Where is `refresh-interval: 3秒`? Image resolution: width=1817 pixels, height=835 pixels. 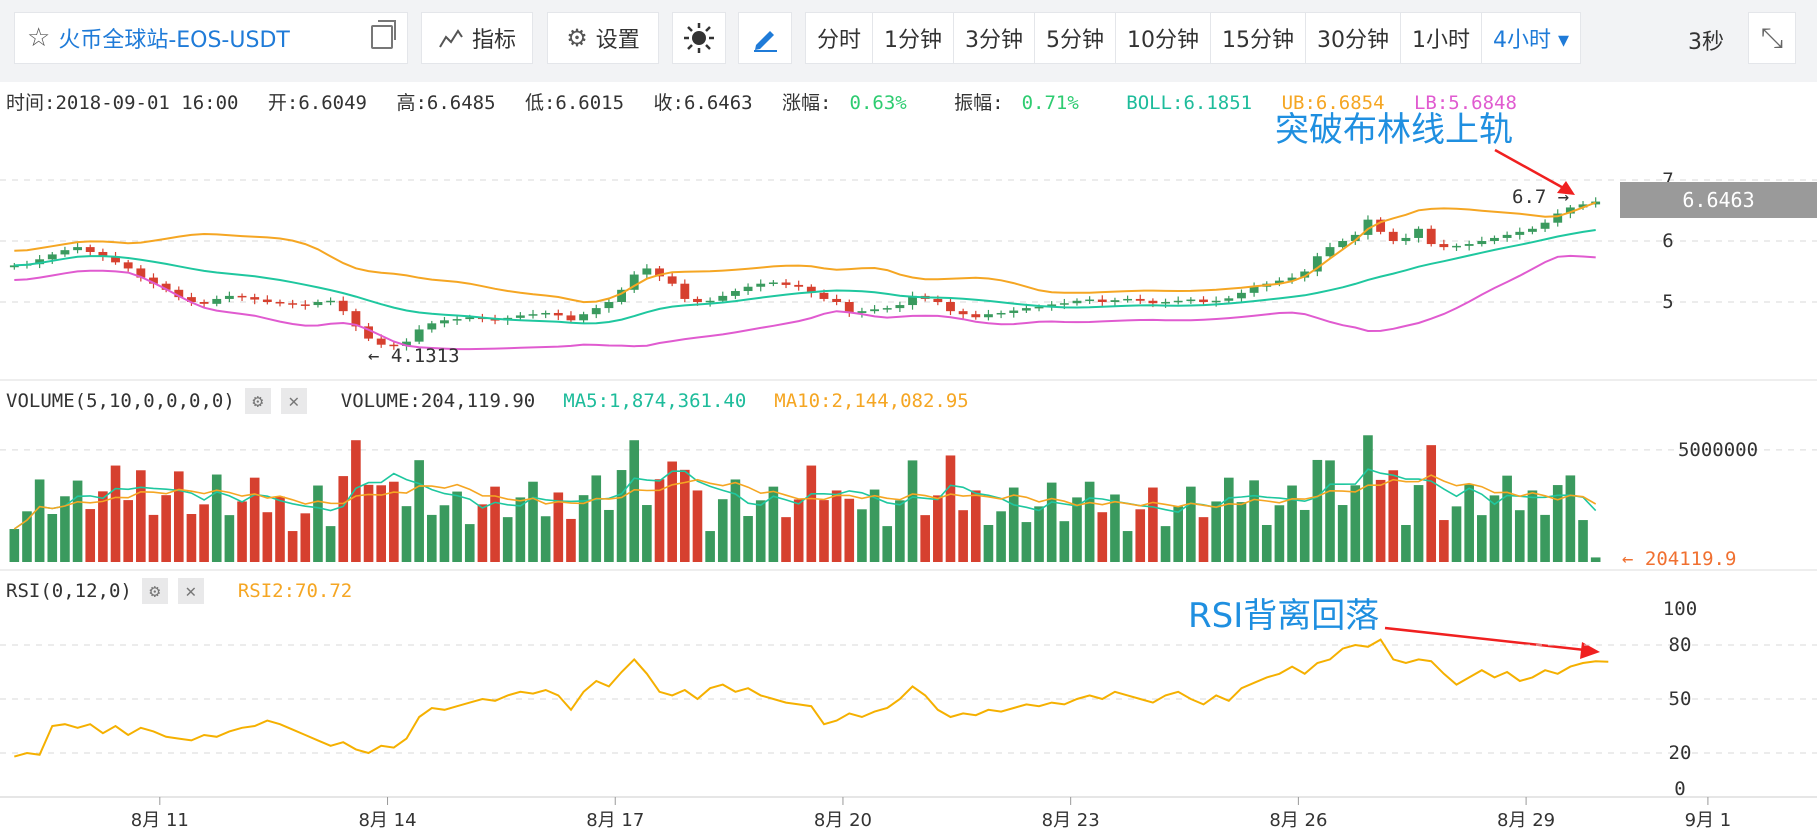 refresh-interval: 3秒 is located at coordinates (1706, 42).